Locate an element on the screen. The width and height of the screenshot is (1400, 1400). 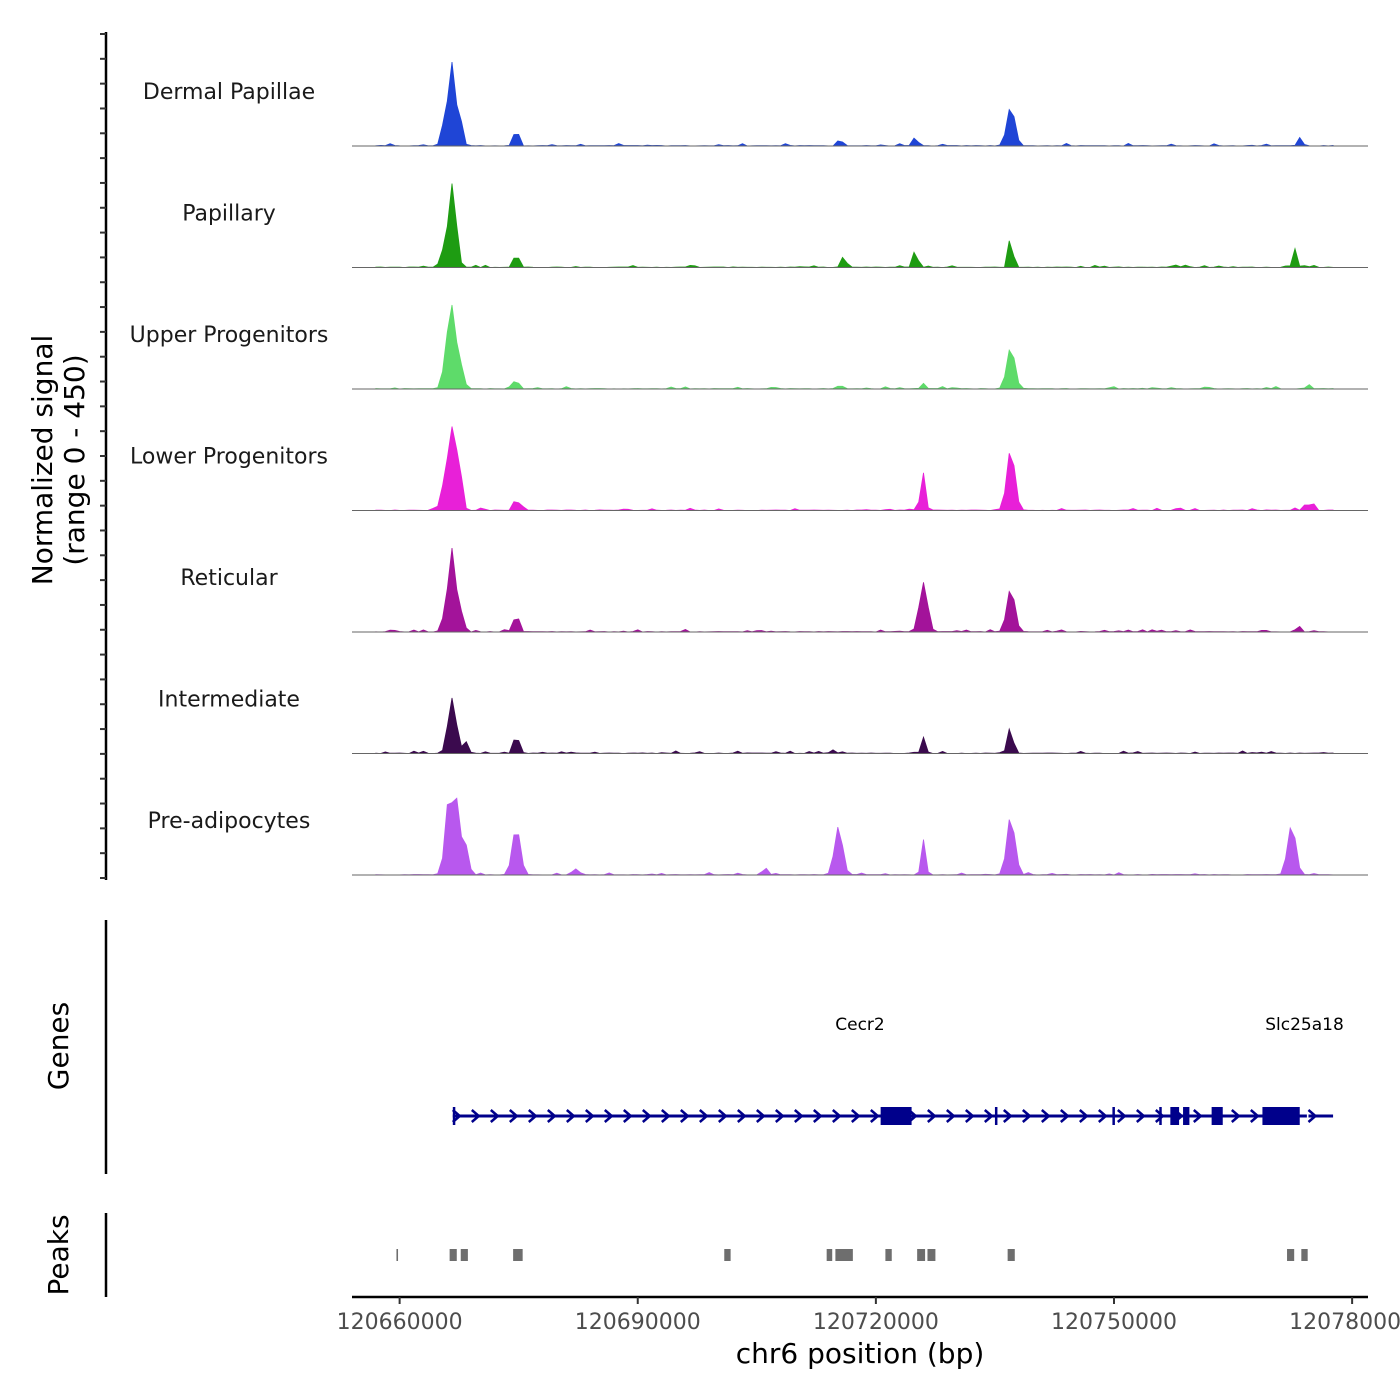
gene-label: Cecr2 is located at coordinates (859, 1025).